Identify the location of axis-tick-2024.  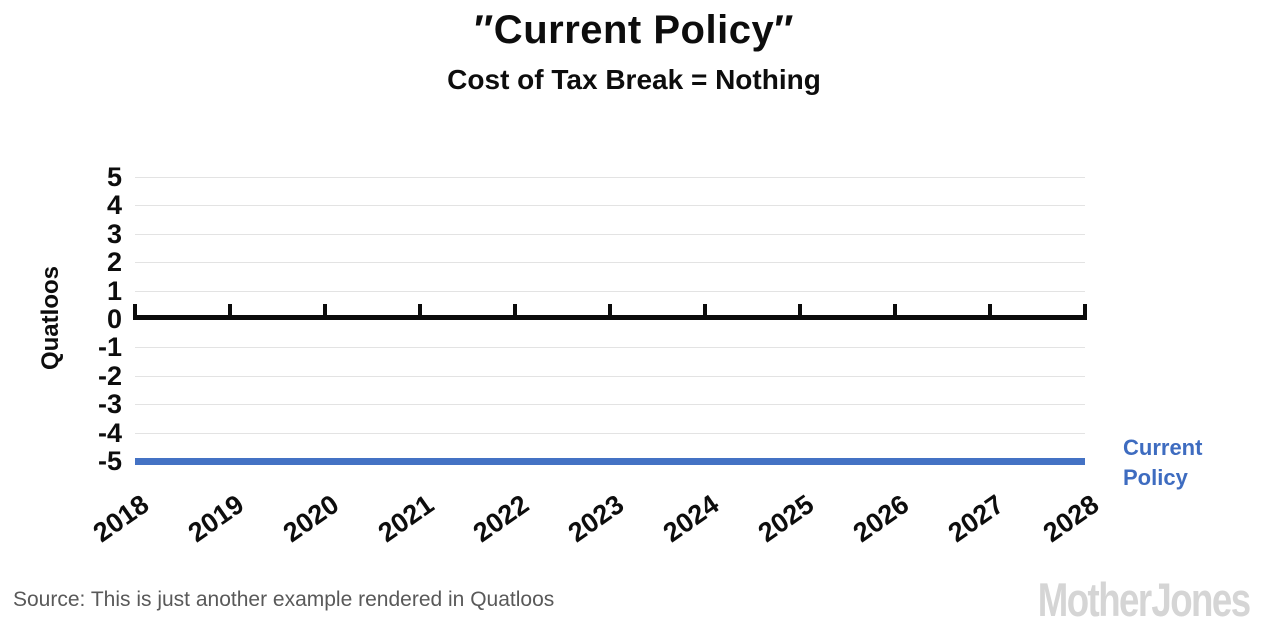
(705, 310).